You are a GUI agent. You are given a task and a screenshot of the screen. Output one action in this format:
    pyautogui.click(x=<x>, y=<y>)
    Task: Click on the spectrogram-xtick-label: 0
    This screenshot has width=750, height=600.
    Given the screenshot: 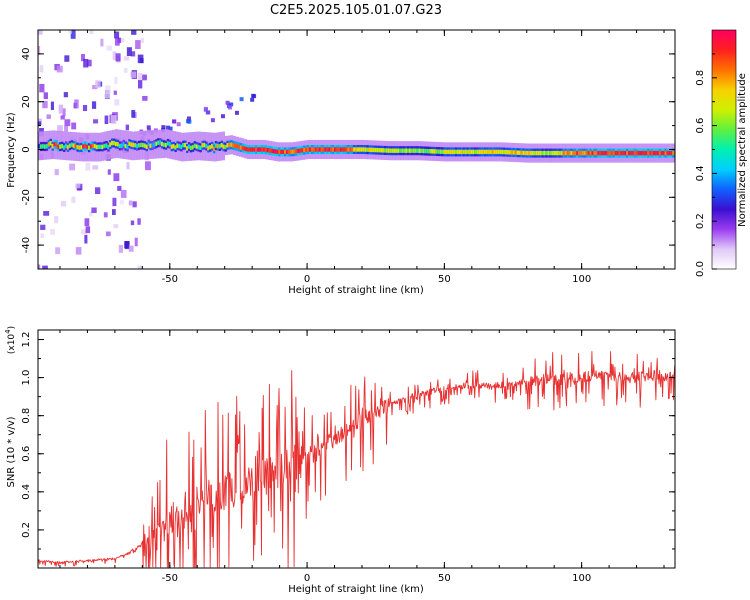 What is the action you would take?
    pyautogui.click(x=307, y=279)
    